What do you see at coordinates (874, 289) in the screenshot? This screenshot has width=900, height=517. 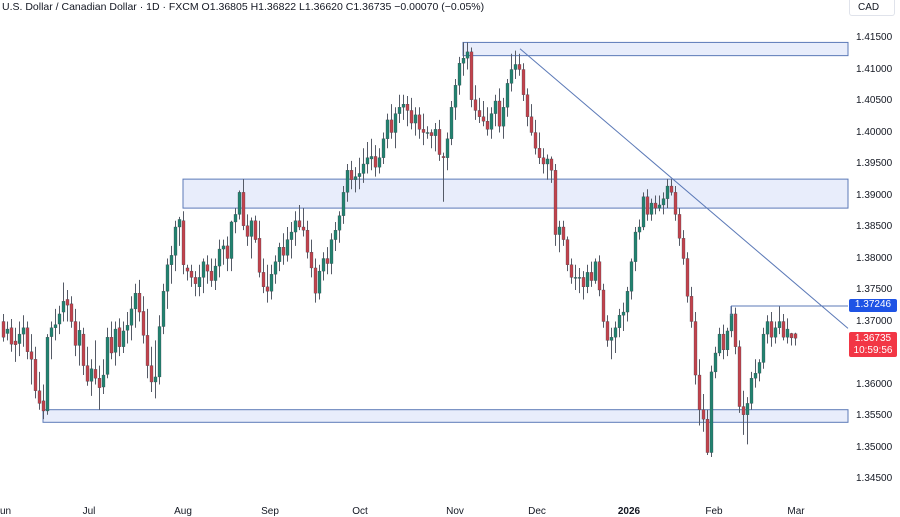 I see `price-tick: 1.37500` at bounding box center [874, 289].